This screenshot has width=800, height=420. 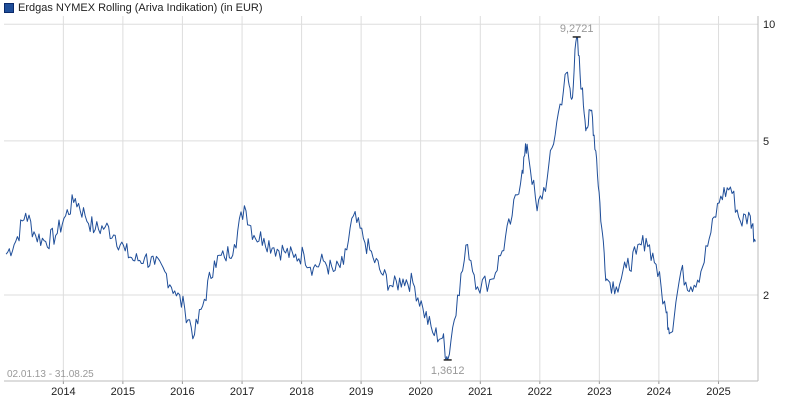 What do you see at coordinates (361, 392) in the screenshot?
I see `x-tick-label: 2019` at bounding box center [361, 392].